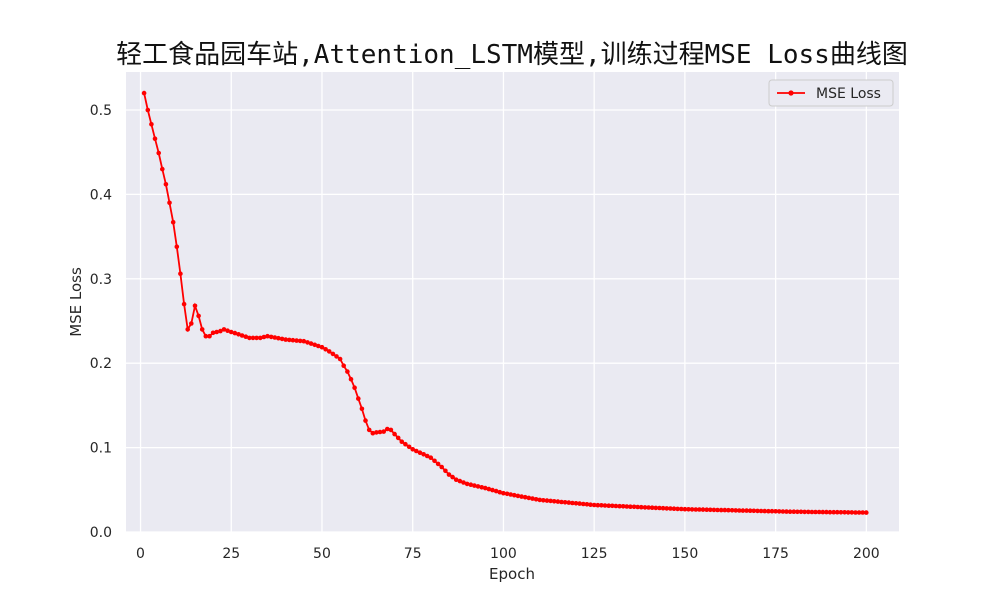  What do you see at coordinates (594, 554) in the screenshot?
I see `x-tick-label: 125` at bounding box center [594, 554].